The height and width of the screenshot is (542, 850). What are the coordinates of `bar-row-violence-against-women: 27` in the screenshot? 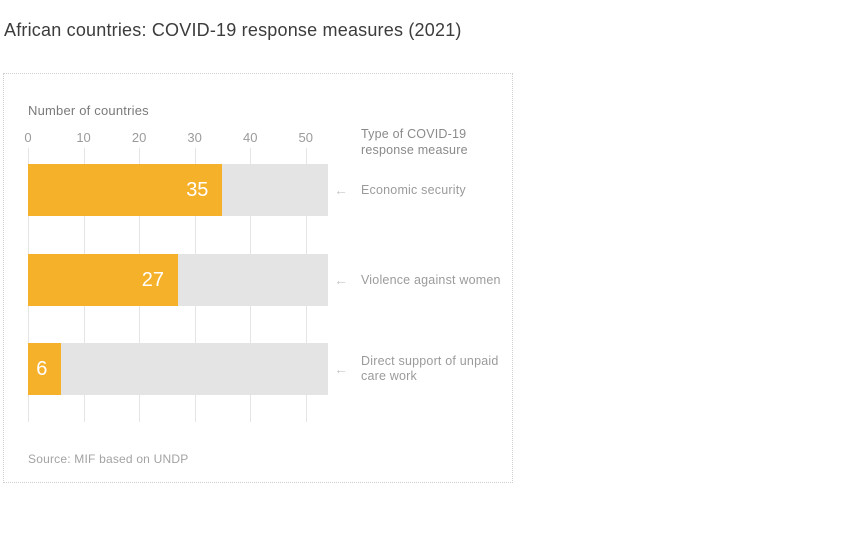 It's located at (178, 280).